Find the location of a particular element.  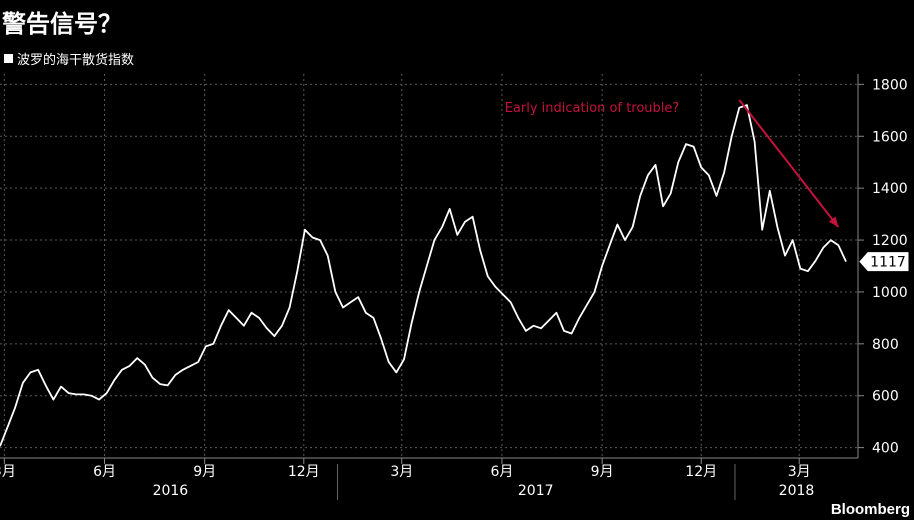

year-label: 2017 is located at coordinates (536, 491).